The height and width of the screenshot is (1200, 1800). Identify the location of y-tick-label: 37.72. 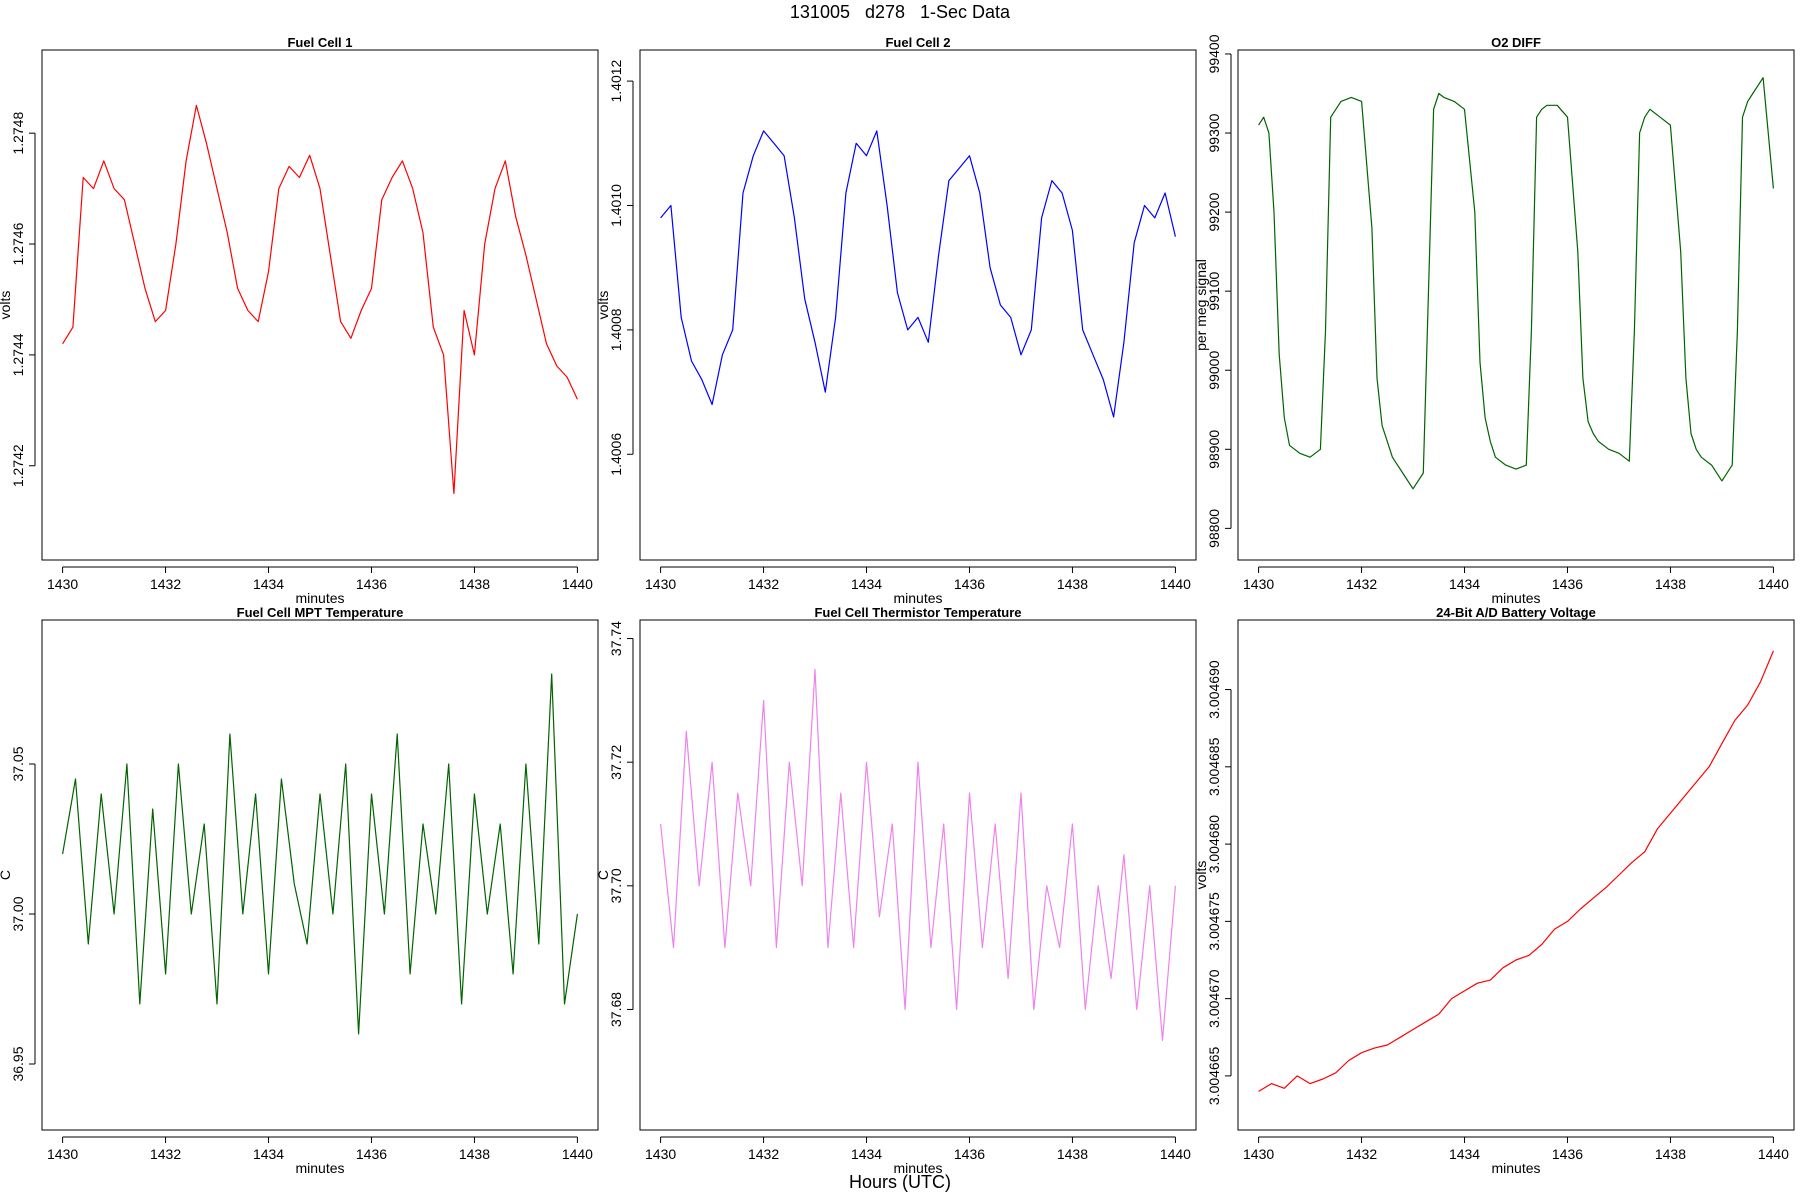
(616, 761).